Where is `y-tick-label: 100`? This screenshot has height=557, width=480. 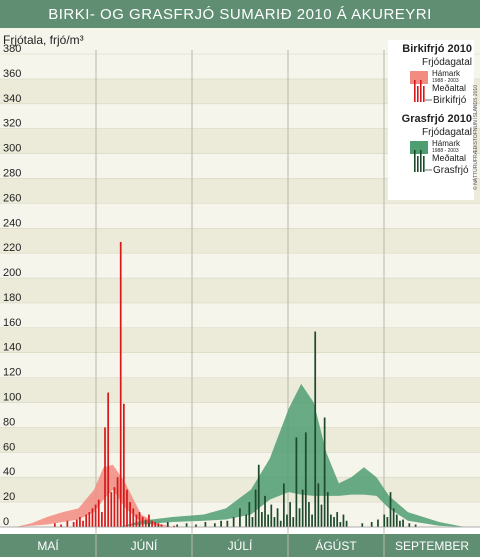 y-tick-label: 100 is located at coordinates (12, 398).